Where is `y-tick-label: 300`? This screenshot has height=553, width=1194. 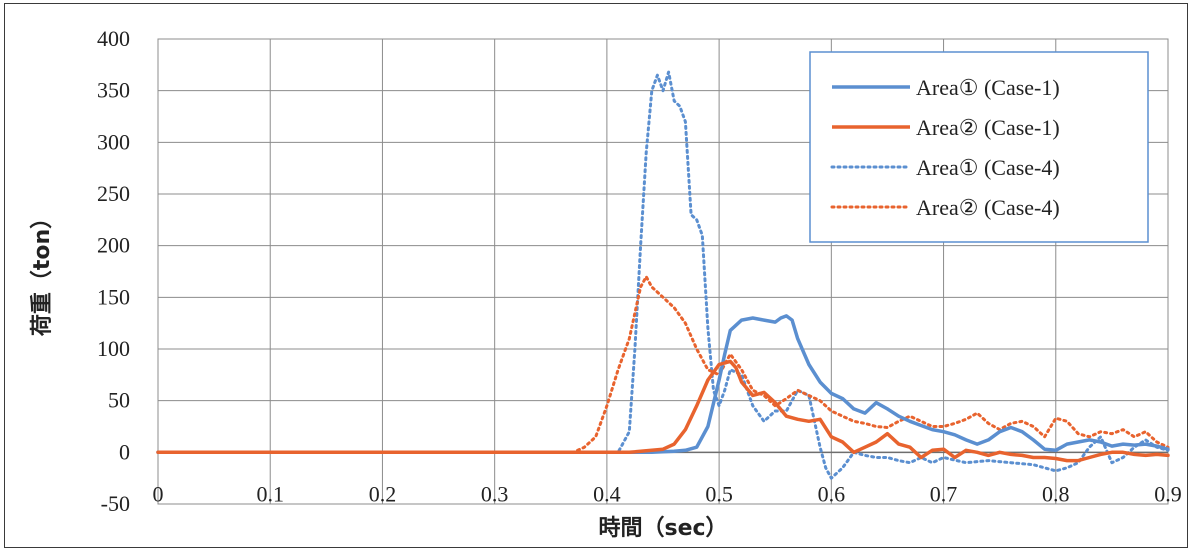
y-tick-label: 300 is located at coordinates (113, 141).